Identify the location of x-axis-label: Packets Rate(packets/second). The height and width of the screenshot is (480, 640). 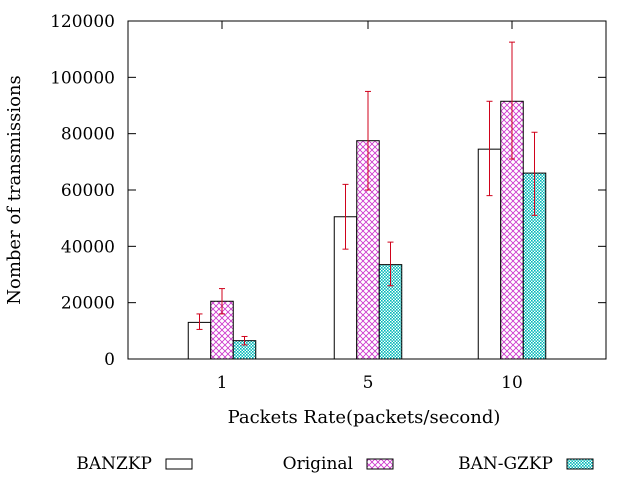
(364, 417).